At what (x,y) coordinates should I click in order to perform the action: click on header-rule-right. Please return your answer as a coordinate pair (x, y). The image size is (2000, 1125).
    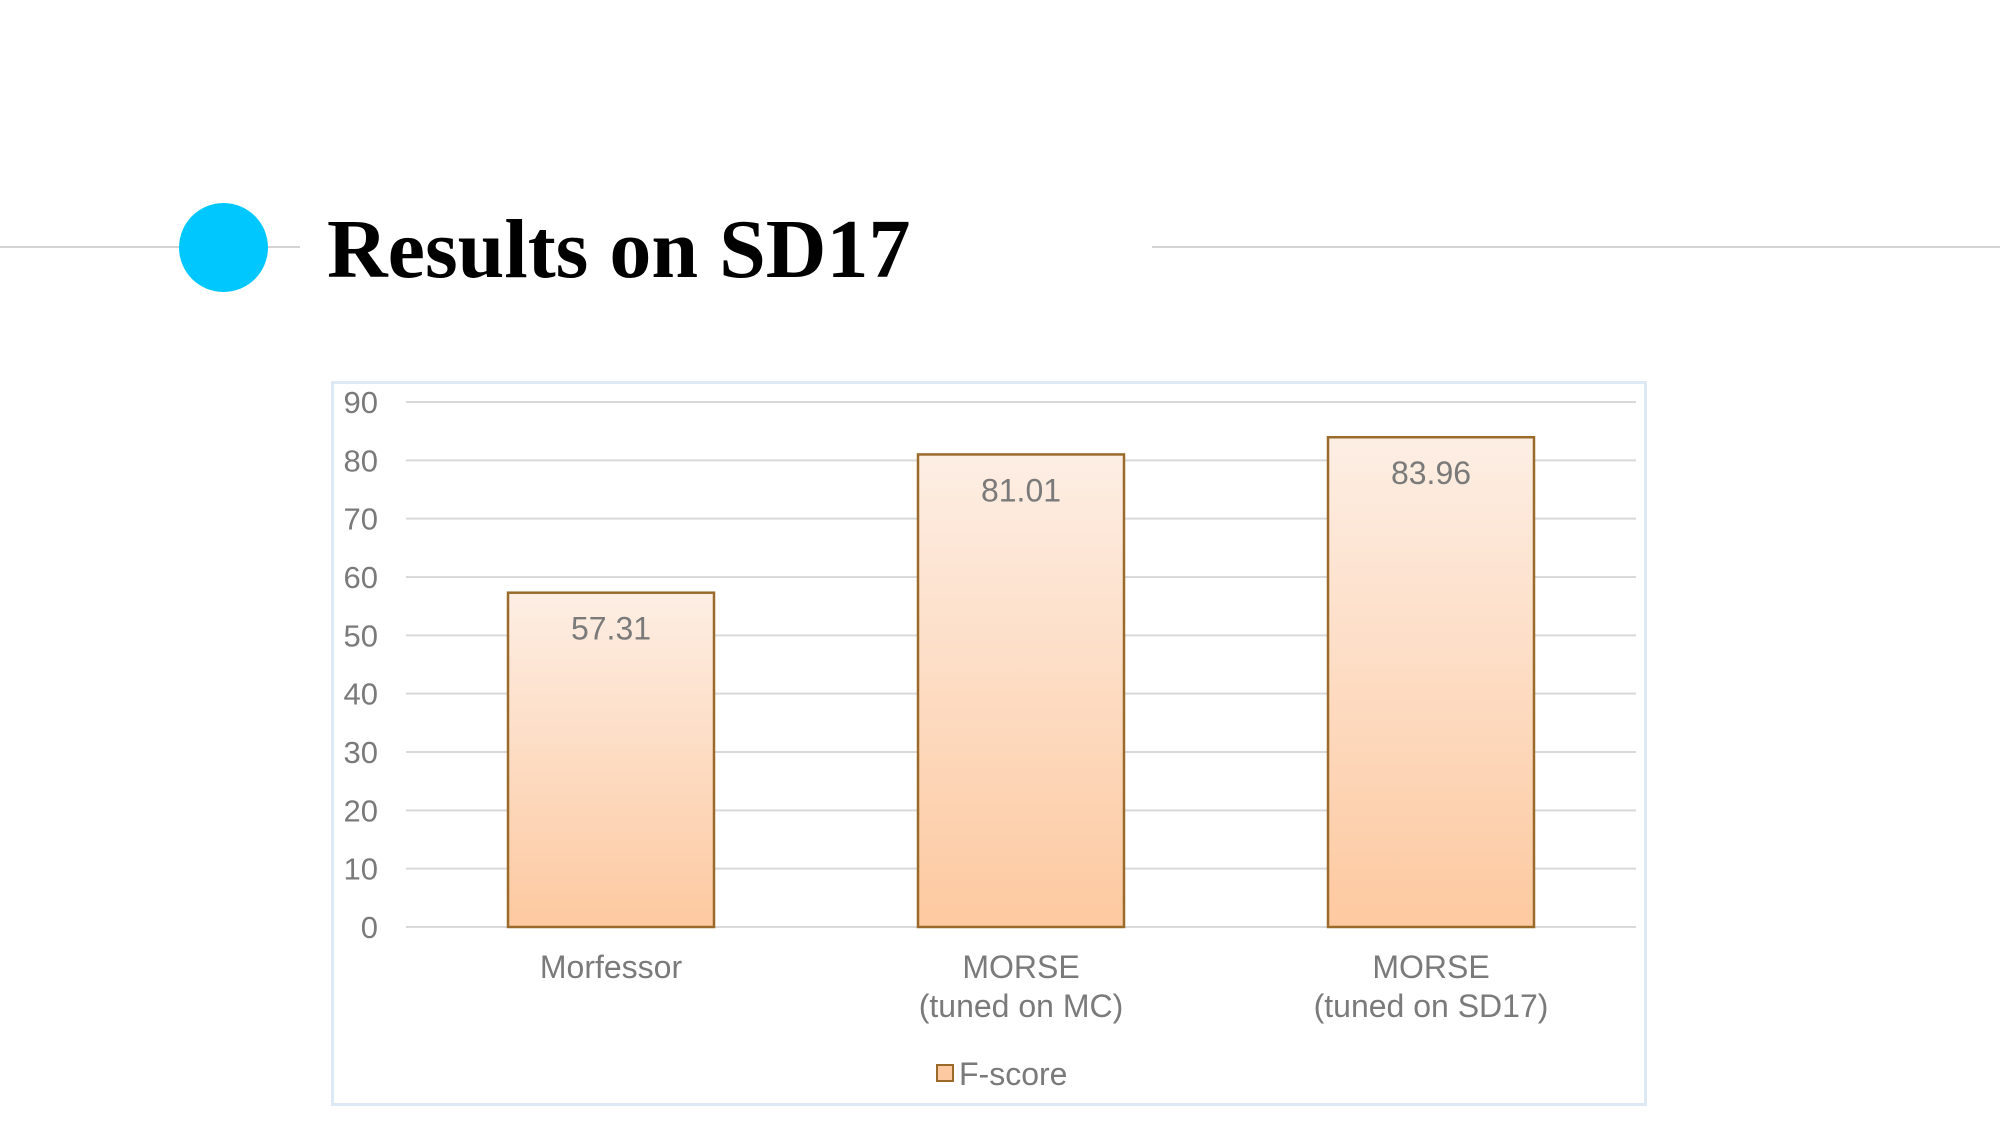
    Looking at the image, I should click on (1576, 247).